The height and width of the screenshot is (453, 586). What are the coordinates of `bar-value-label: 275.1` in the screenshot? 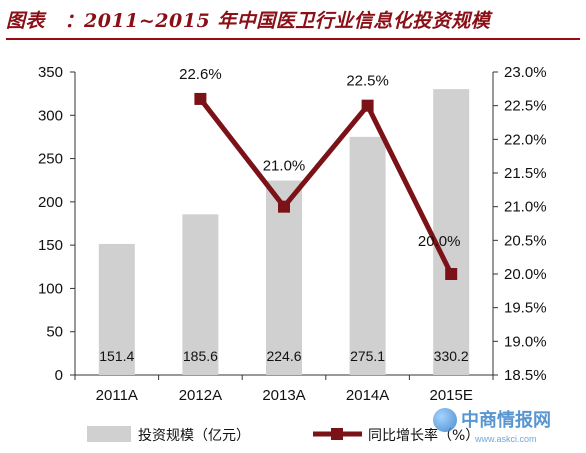 It's located at (367, 356).